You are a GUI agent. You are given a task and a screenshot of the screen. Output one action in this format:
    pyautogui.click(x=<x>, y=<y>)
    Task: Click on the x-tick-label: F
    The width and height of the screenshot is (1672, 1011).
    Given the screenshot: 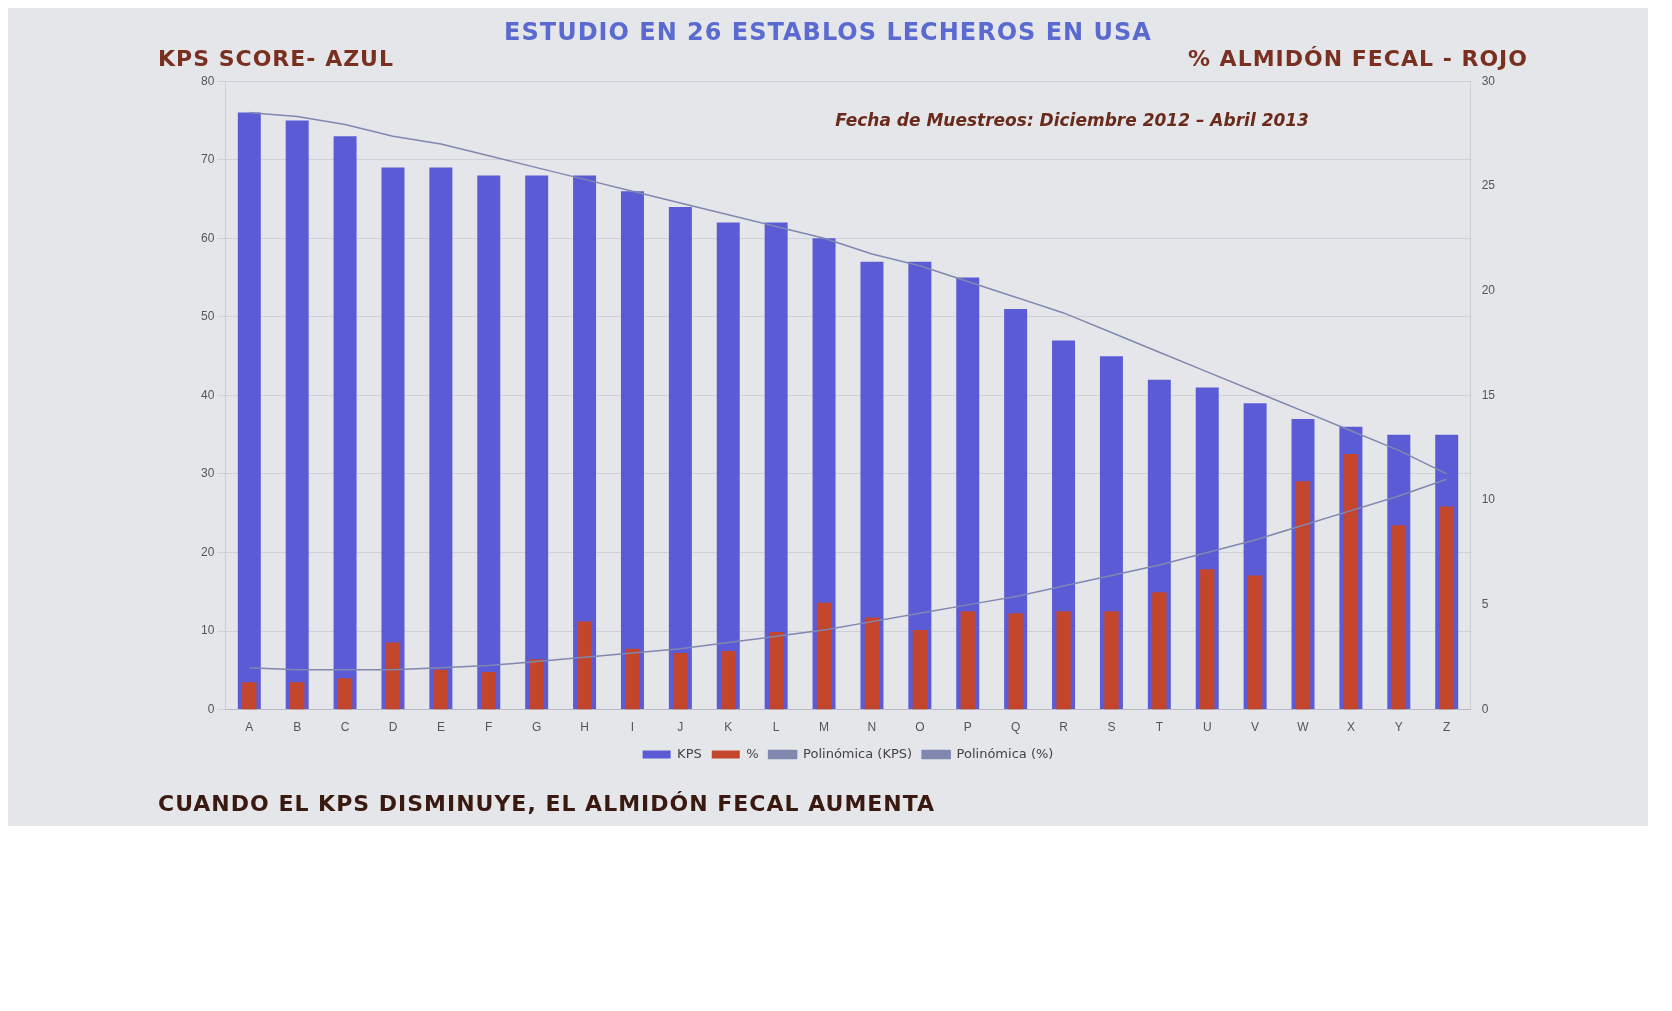 What is the action you would take?
    pyautogui.click(x=489, y=727)
    